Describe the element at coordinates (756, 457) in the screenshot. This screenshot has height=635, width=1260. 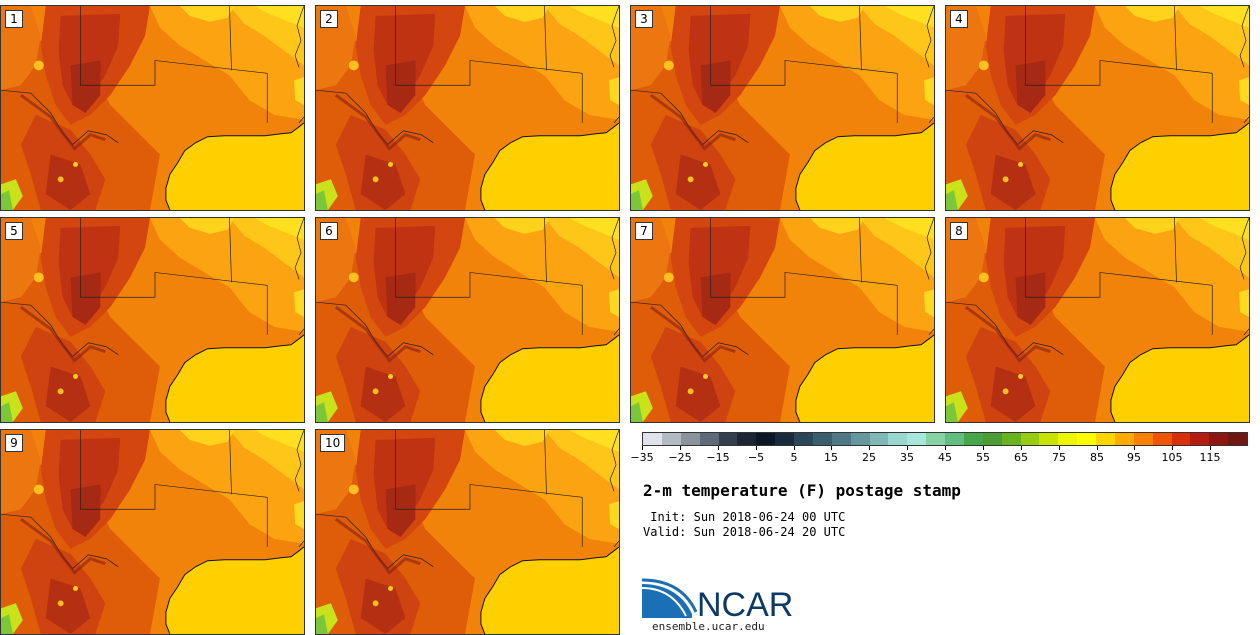
I see `colorbar-tick-label: −5` at that location.